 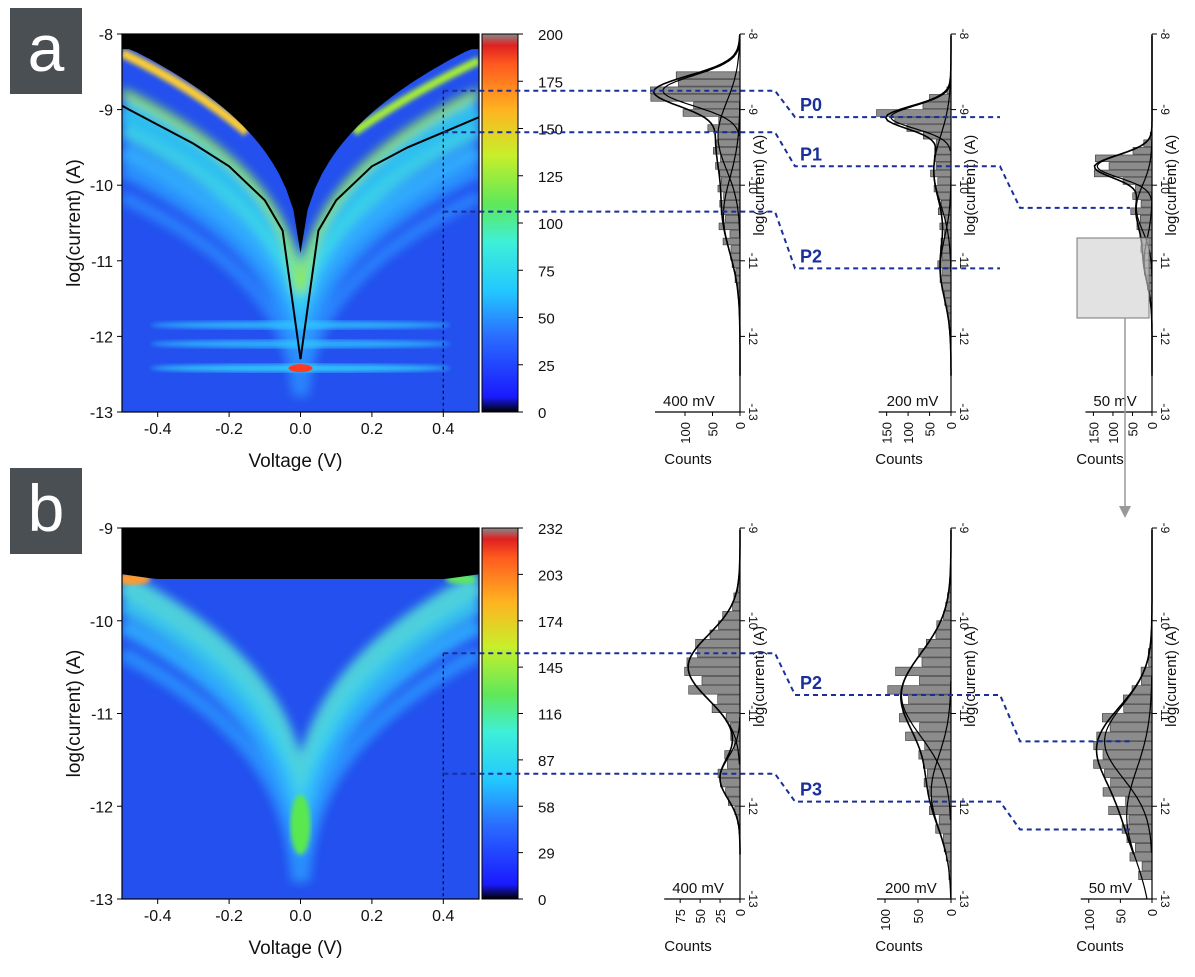 I want to click on y-tick-label: -8, so click(x=106, y=35).